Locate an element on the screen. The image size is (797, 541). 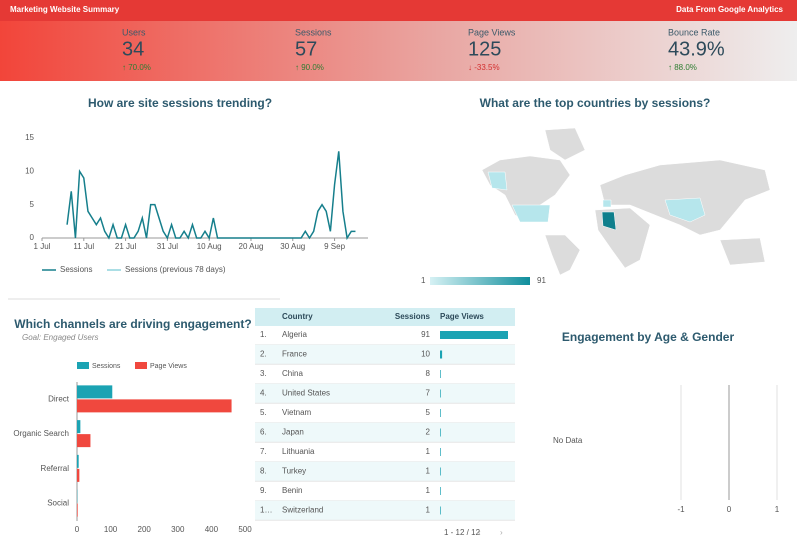
kpi-label: Page Views is located at coordinates (492, 32).